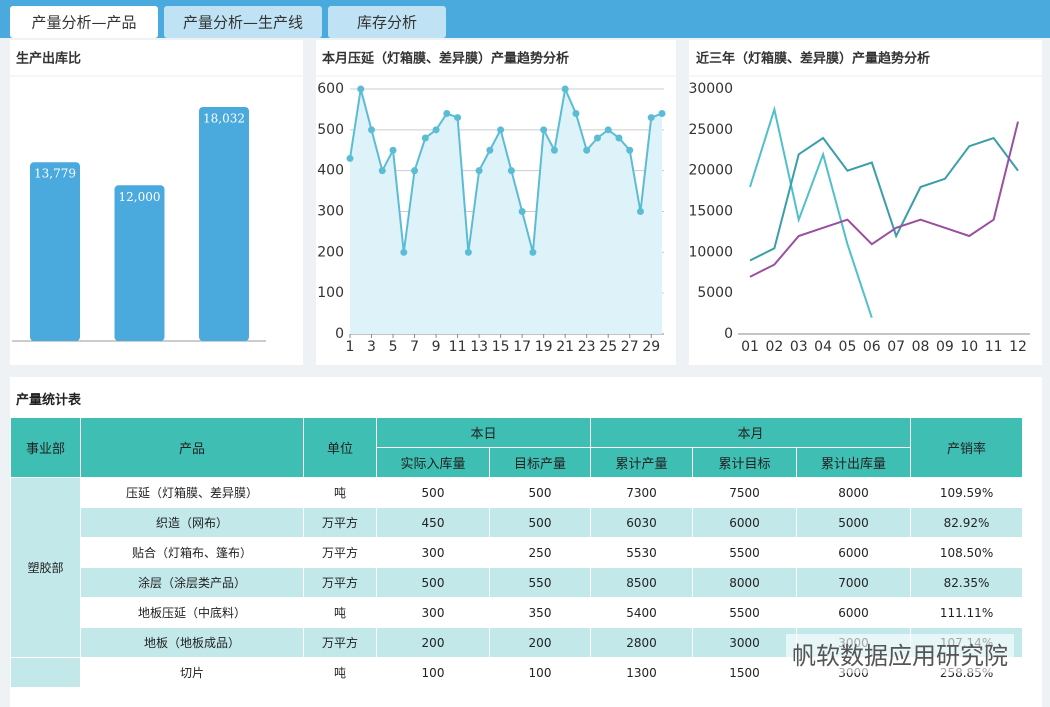 The image size is (1050, 707). Describe the element at coordinates (854, 492) in the screenshot. I see `table-cell: 8000` at that location.